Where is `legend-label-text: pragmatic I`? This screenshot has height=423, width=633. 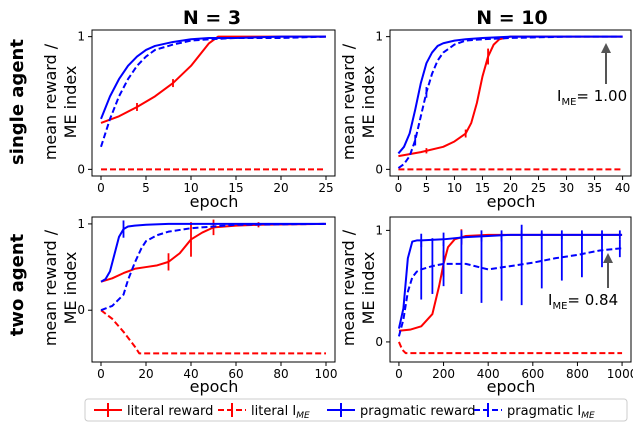
legend-label-text: pragmatic I is located at coordinates (544, 411).